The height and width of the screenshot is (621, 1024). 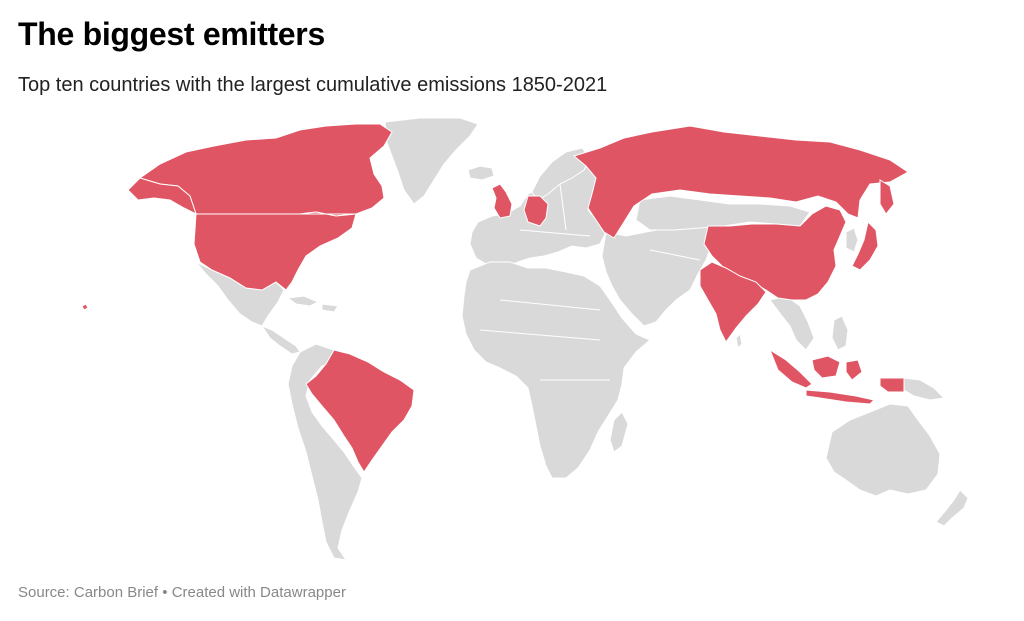 I want to click on country-brazil, so click(x=360, y=411).